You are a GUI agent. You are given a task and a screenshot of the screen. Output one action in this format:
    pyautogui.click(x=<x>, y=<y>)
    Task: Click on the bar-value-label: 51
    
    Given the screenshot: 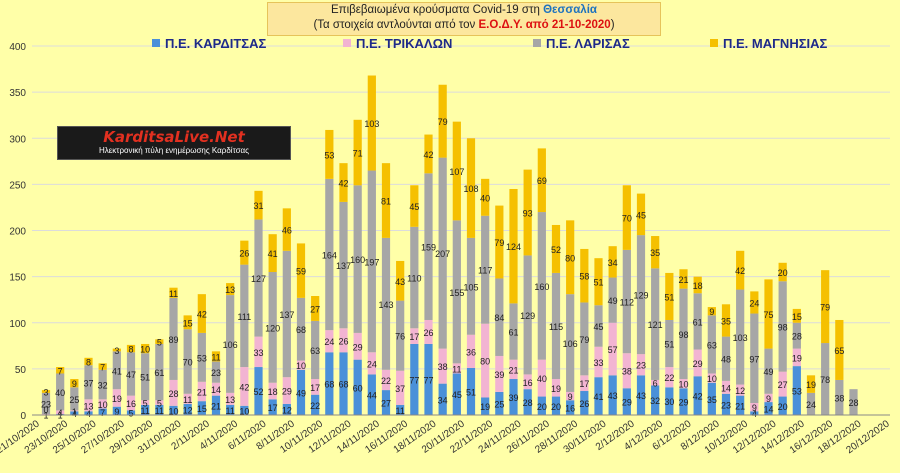 What is the action you would take?
    pyautogui.click(x=669, y=297)
    